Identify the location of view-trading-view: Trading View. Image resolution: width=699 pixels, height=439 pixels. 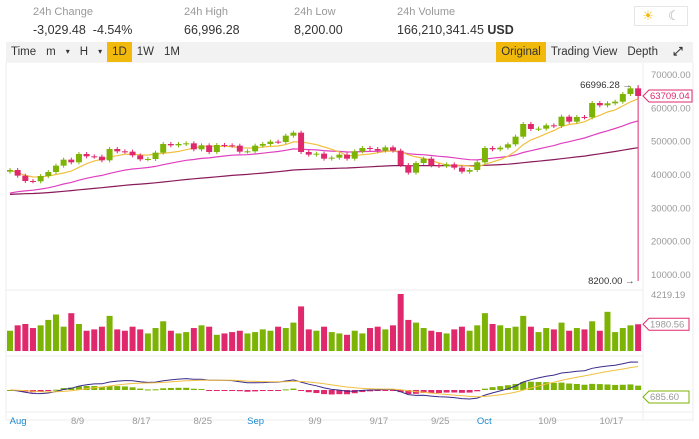
(584, 52).